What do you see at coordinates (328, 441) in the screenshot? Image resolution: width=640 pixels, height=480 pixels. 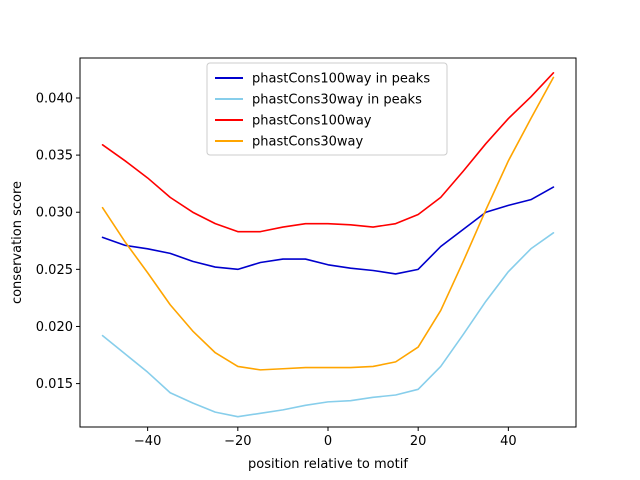 I see `x-tick-label: 0` at bounding box center [328, 441].